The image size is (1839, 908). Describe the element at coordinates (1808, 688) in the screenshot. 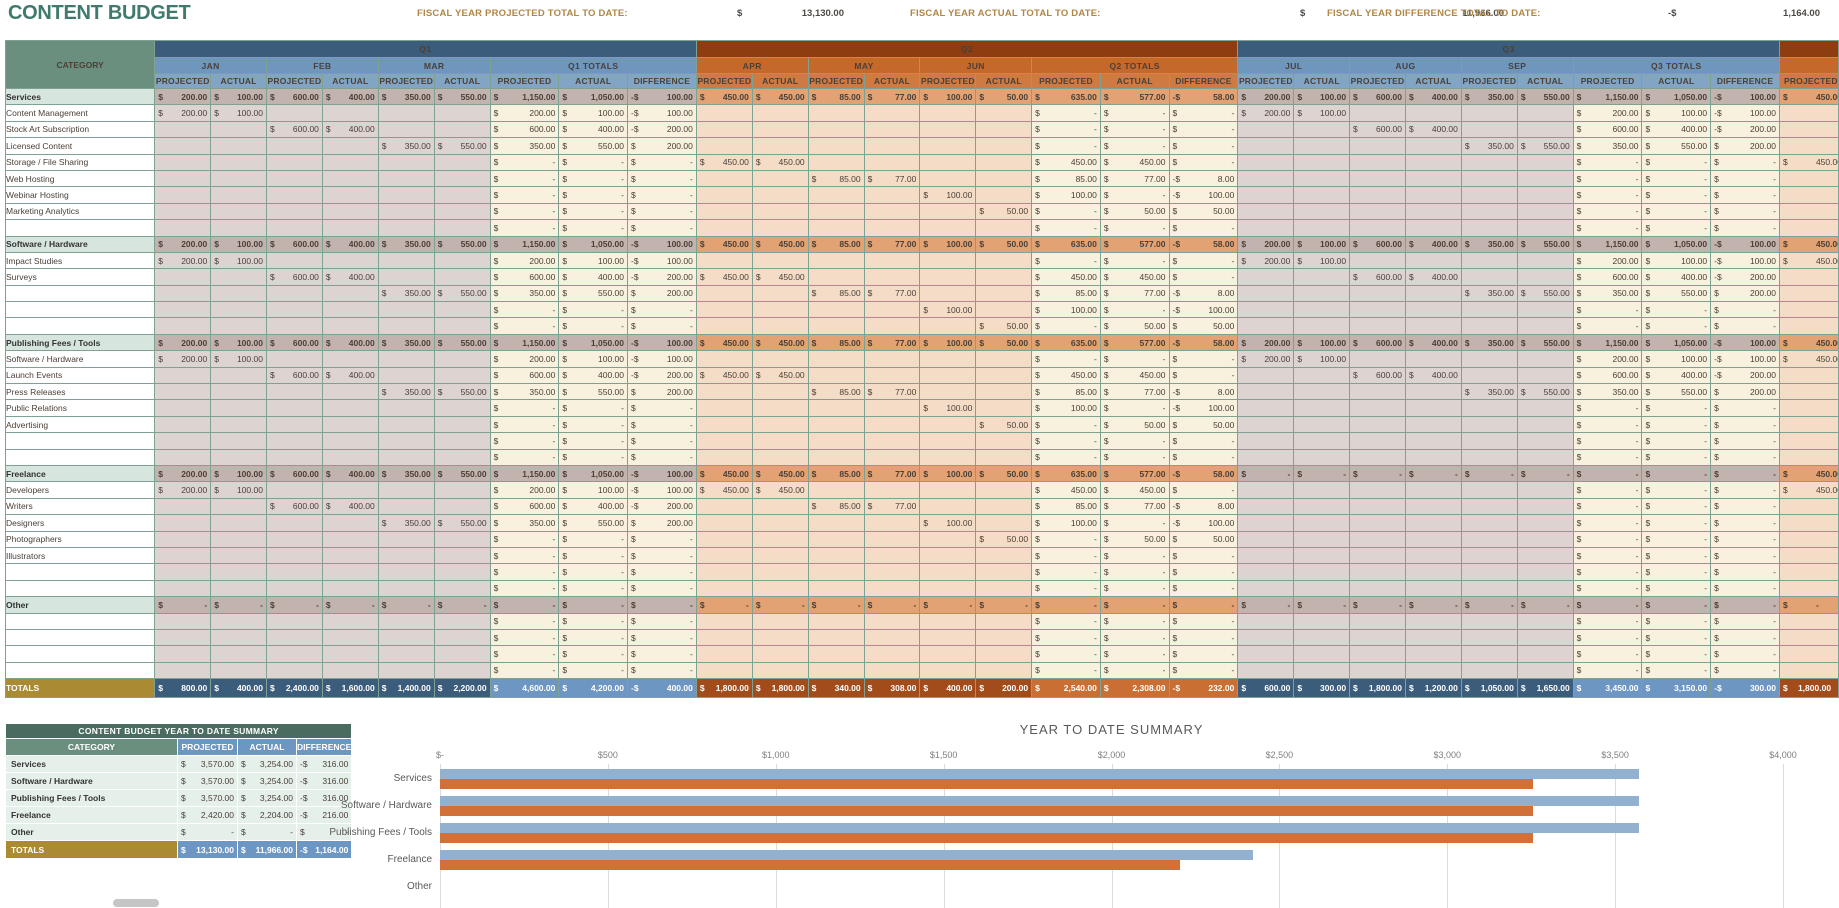

I see `budget-cell-clipped: $1,800.00` at that location.